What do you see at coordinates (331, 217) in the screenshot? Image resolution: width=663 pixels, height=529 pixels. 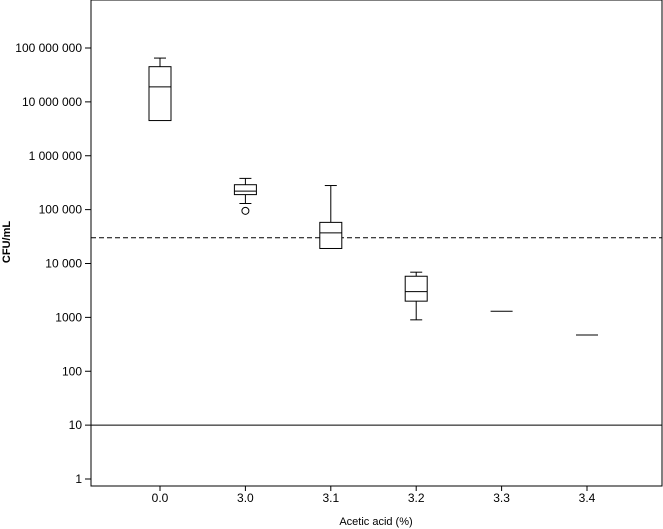 I see `box-3.1` at bounding box center [331, 217].